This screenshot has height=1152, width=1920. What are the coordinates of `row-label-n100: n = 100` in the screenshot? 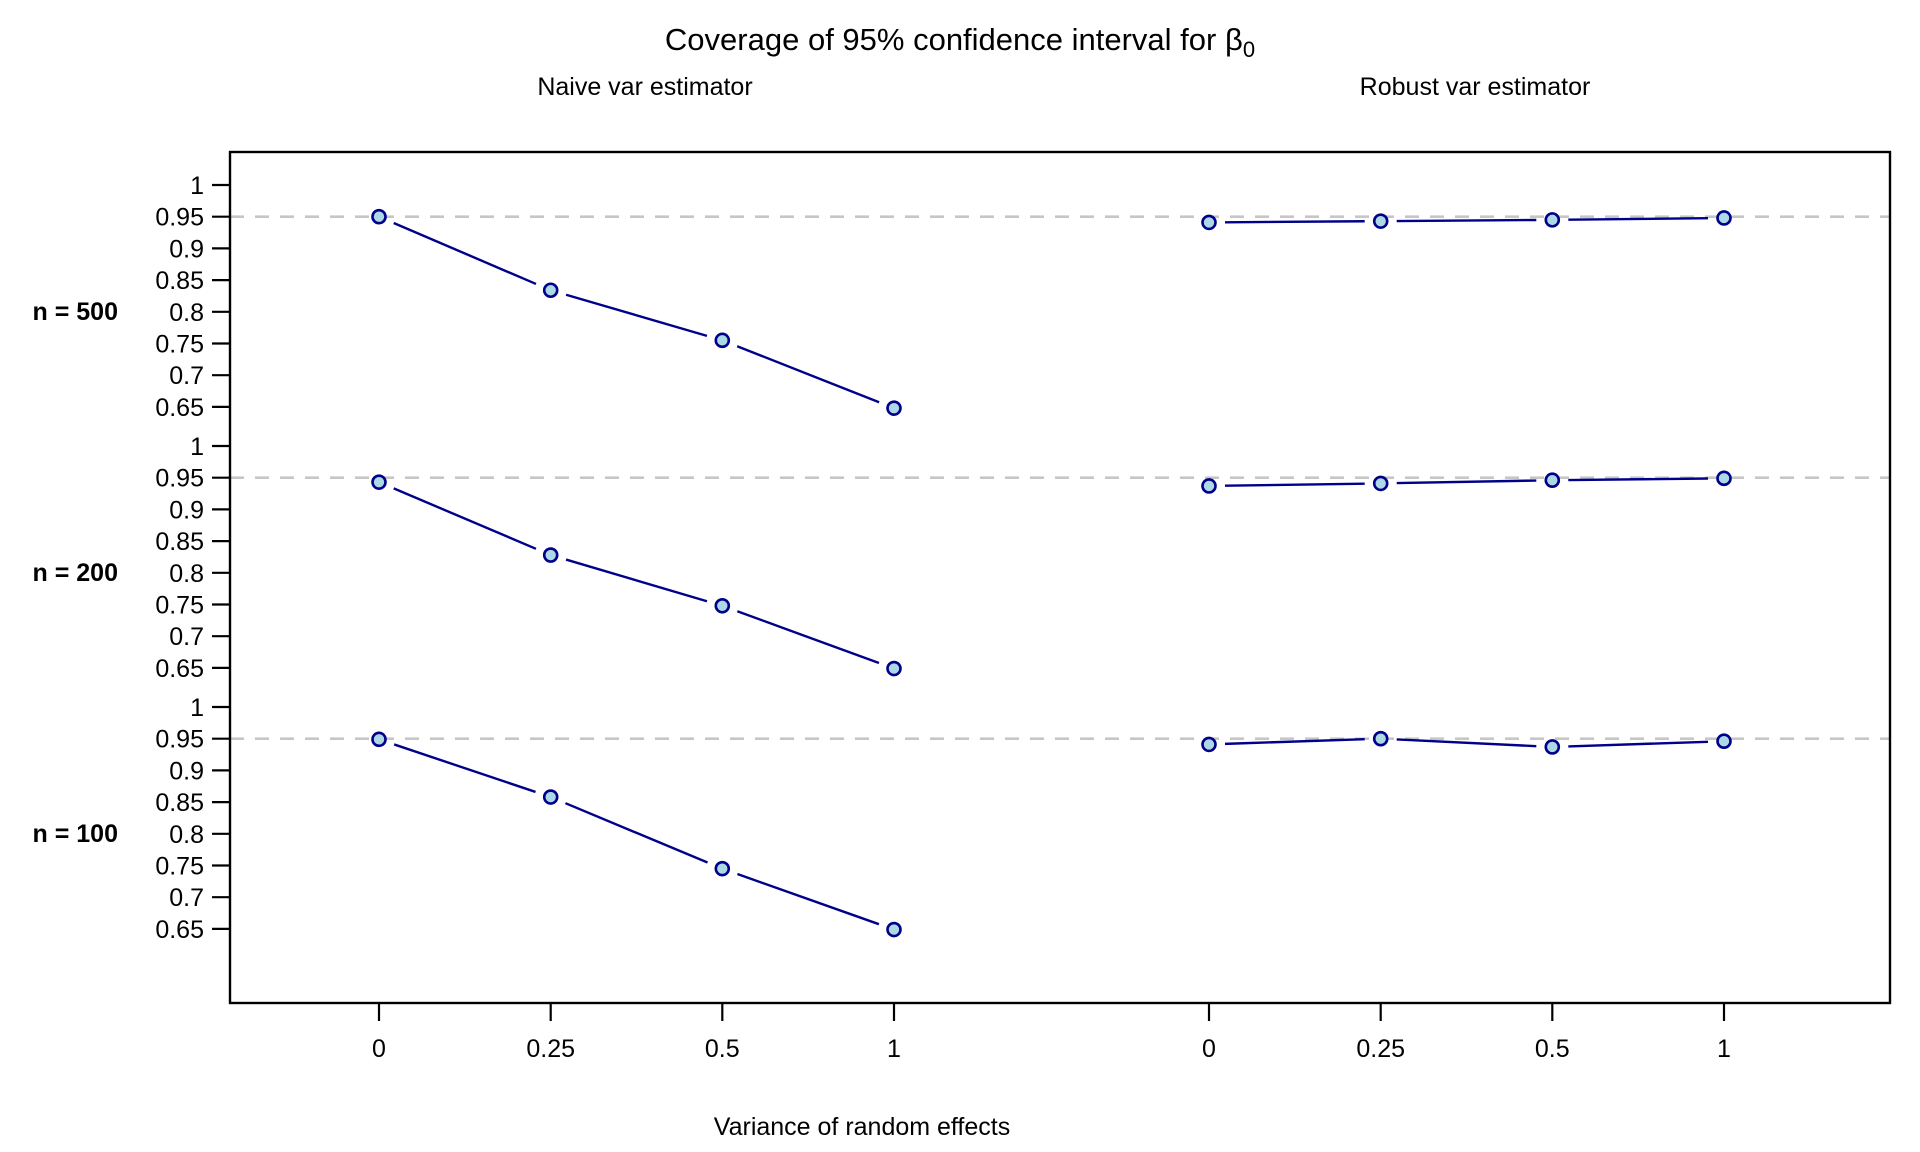 It's located at (75, 834).